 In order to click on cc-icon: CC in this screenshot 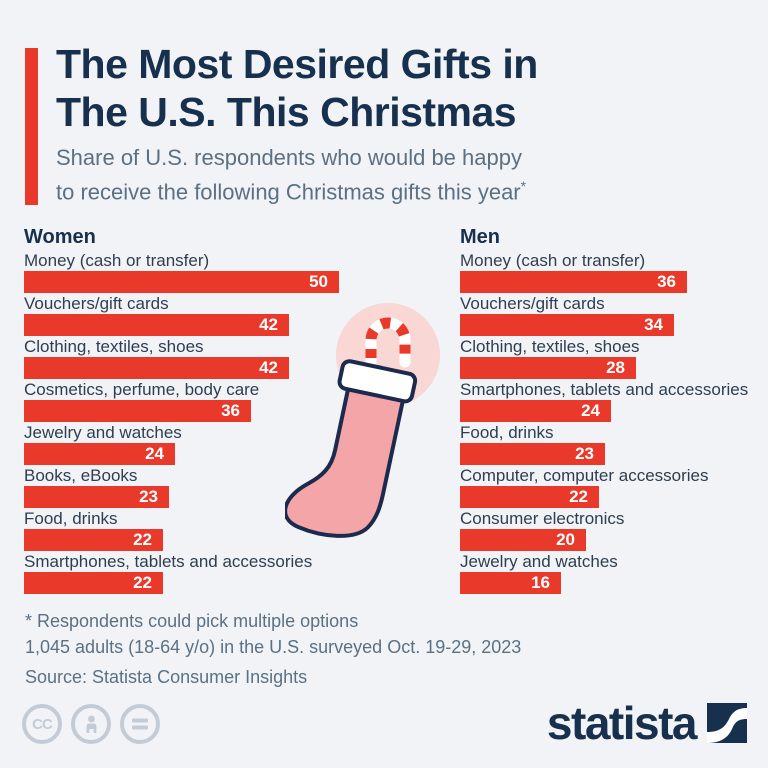, I will do `click(42, 724)`.